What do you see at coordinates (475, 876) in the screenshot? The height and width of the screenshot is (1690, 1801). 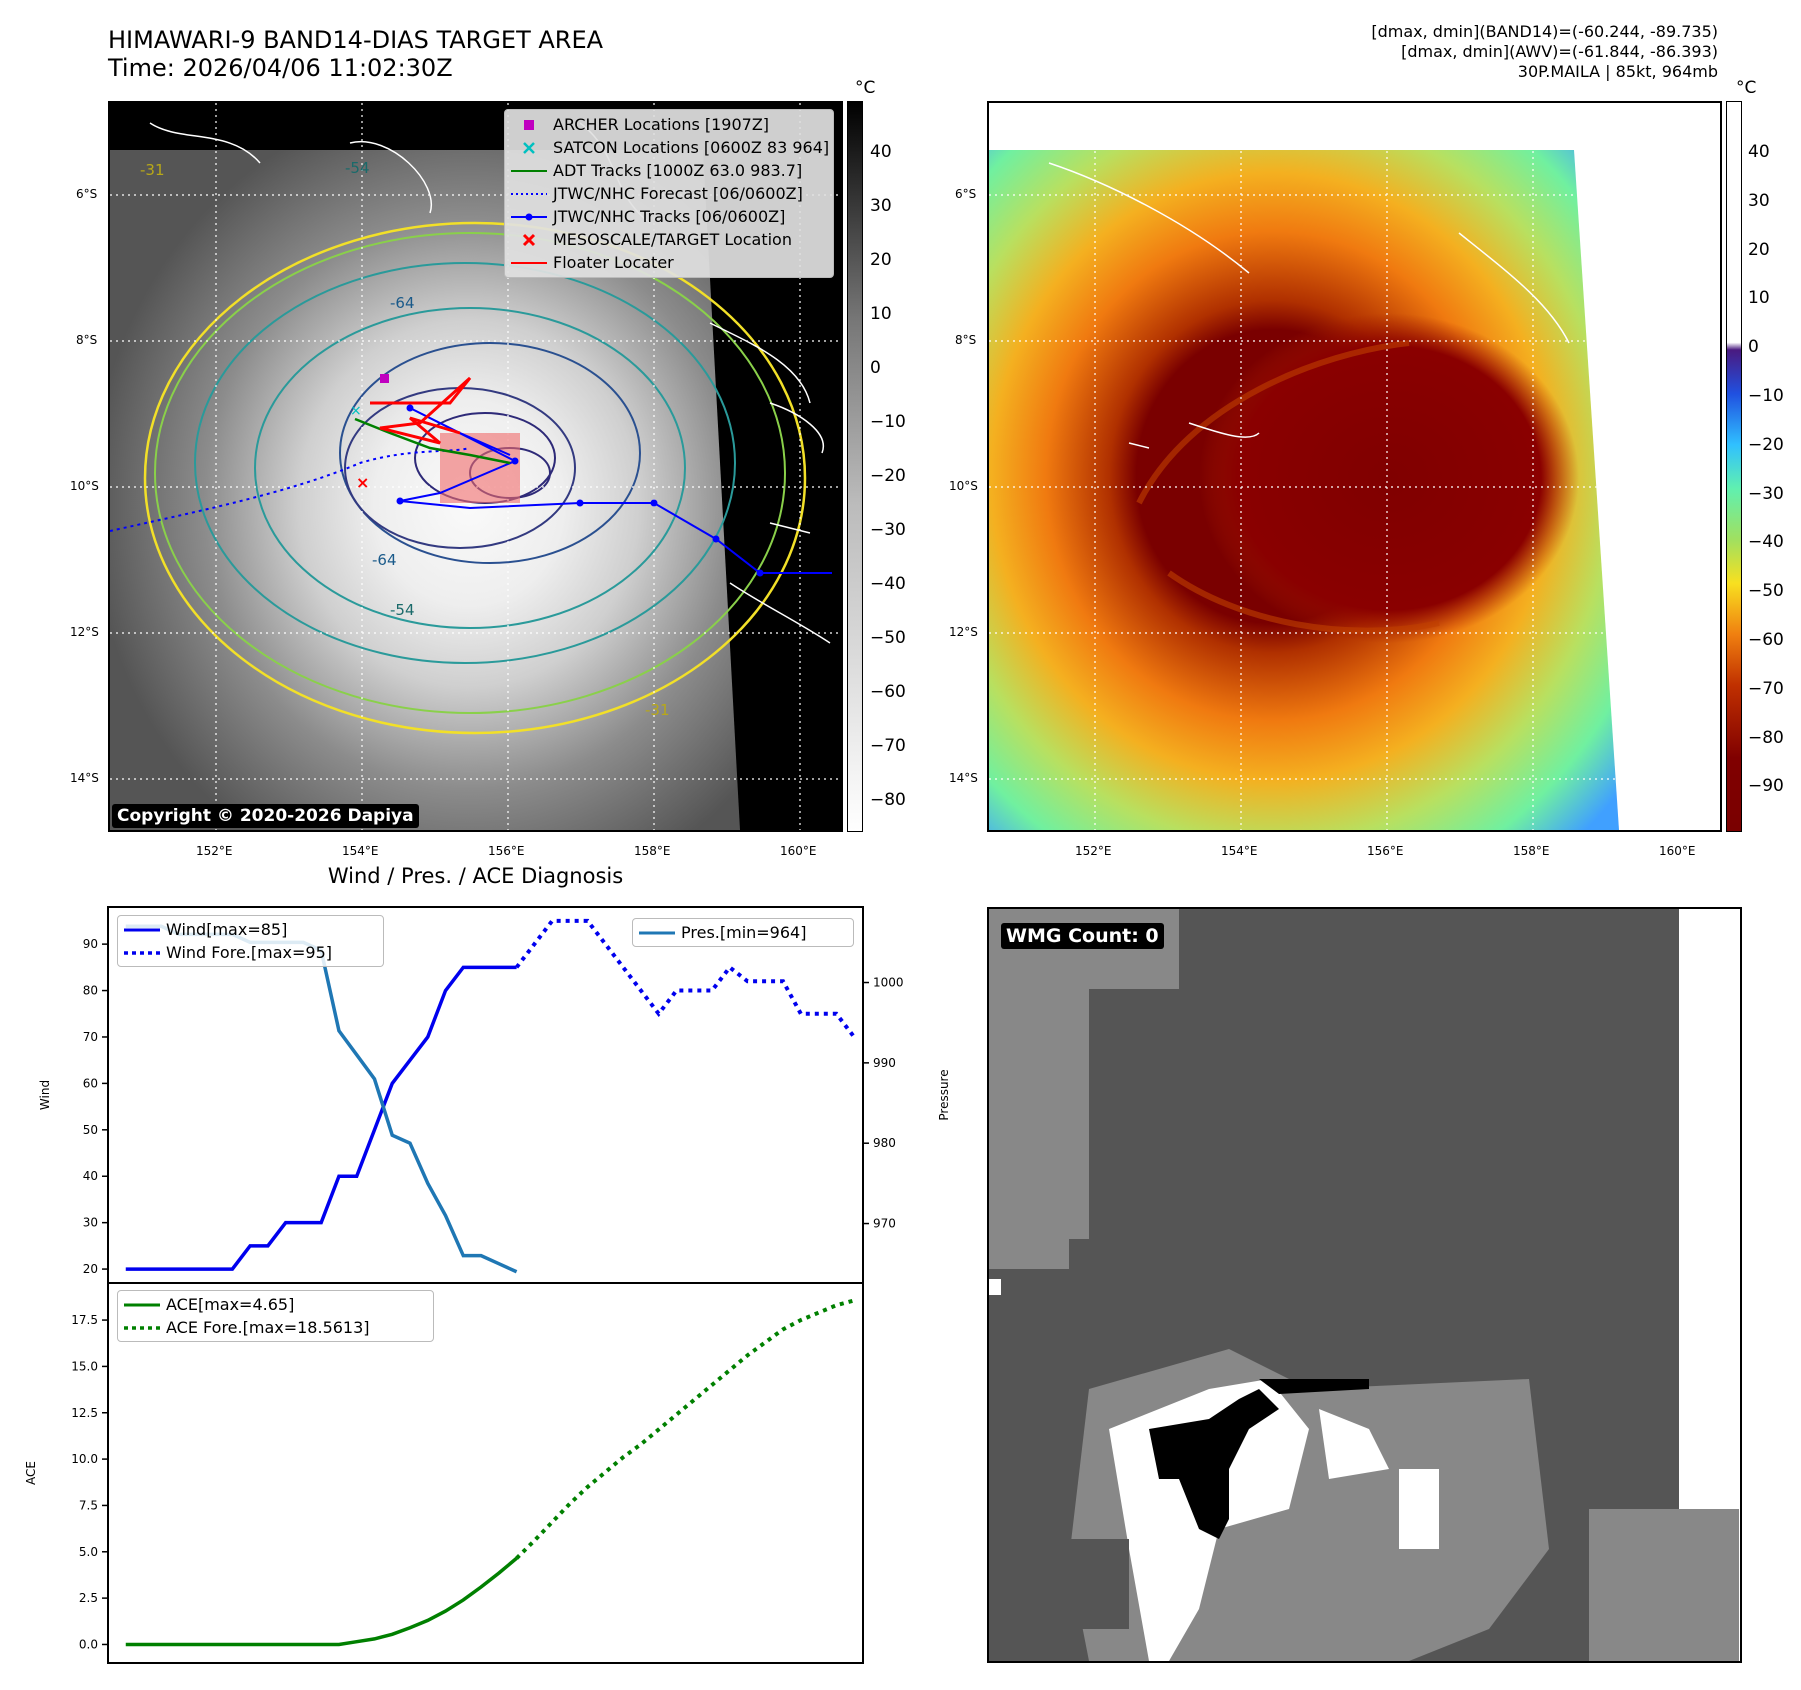 I see `diagnosis-title: Wind / Pres. / ACE Diagnosis` at bounding box center [475, 876].